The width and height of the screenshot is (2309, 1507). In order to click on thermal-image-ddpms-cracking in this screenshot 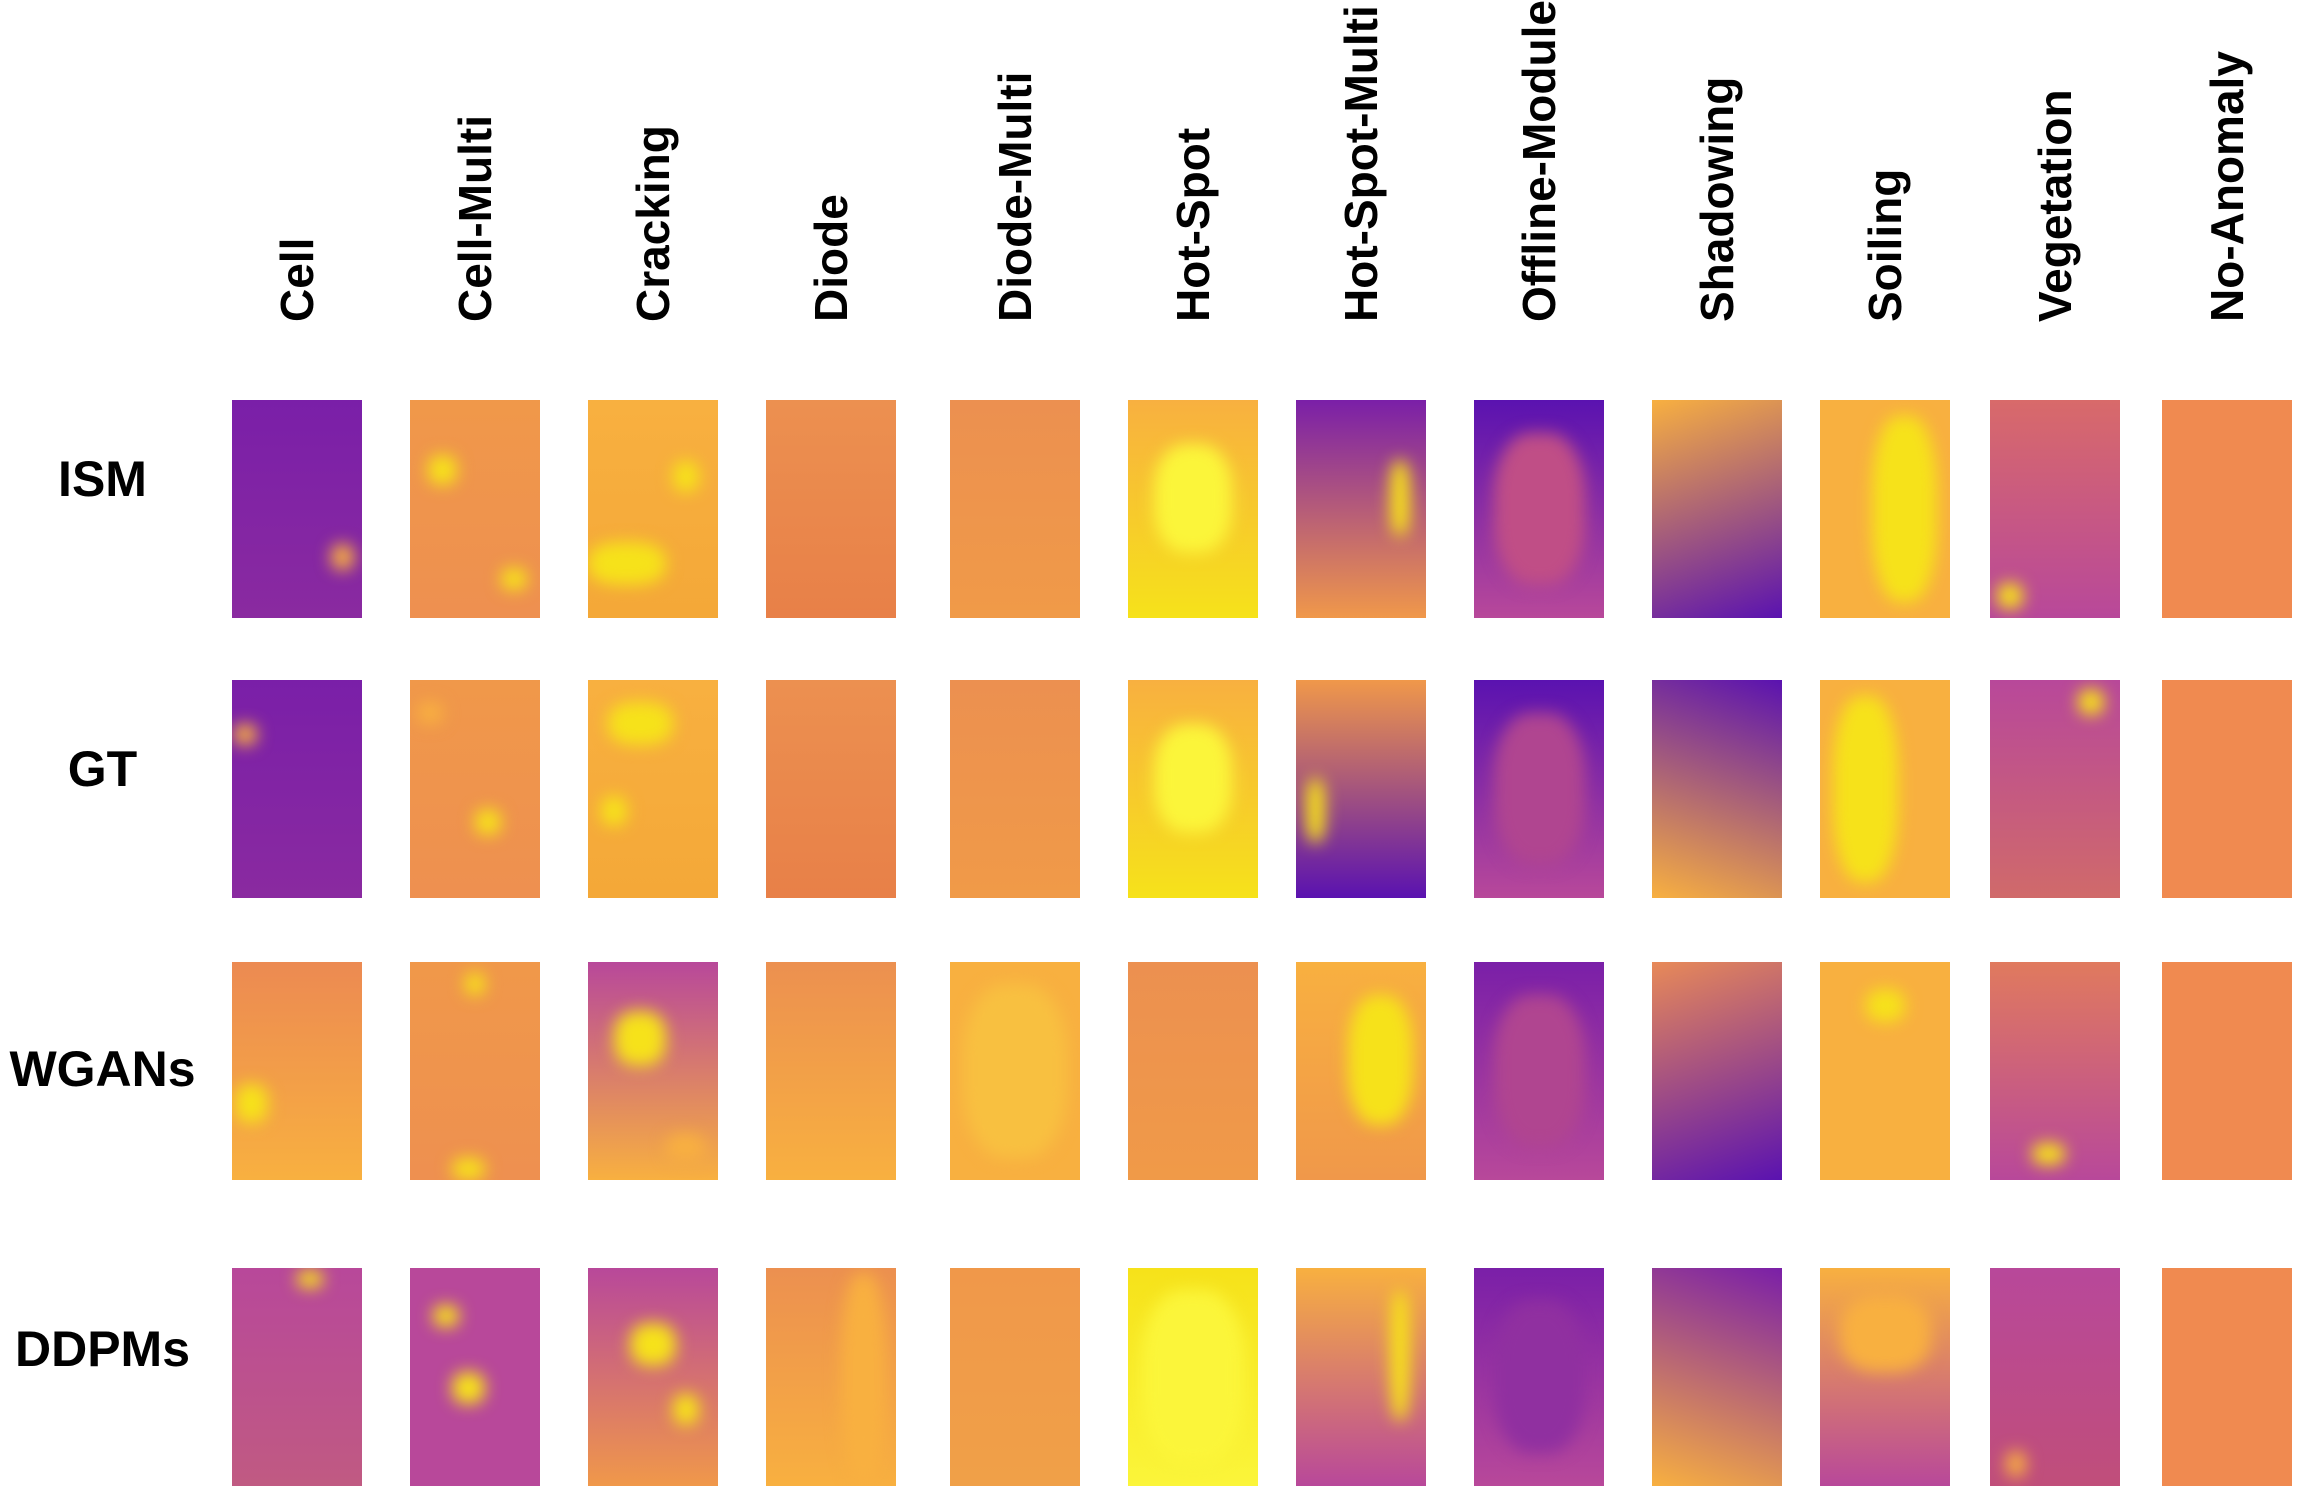, I will do `click(653, 1377)`.